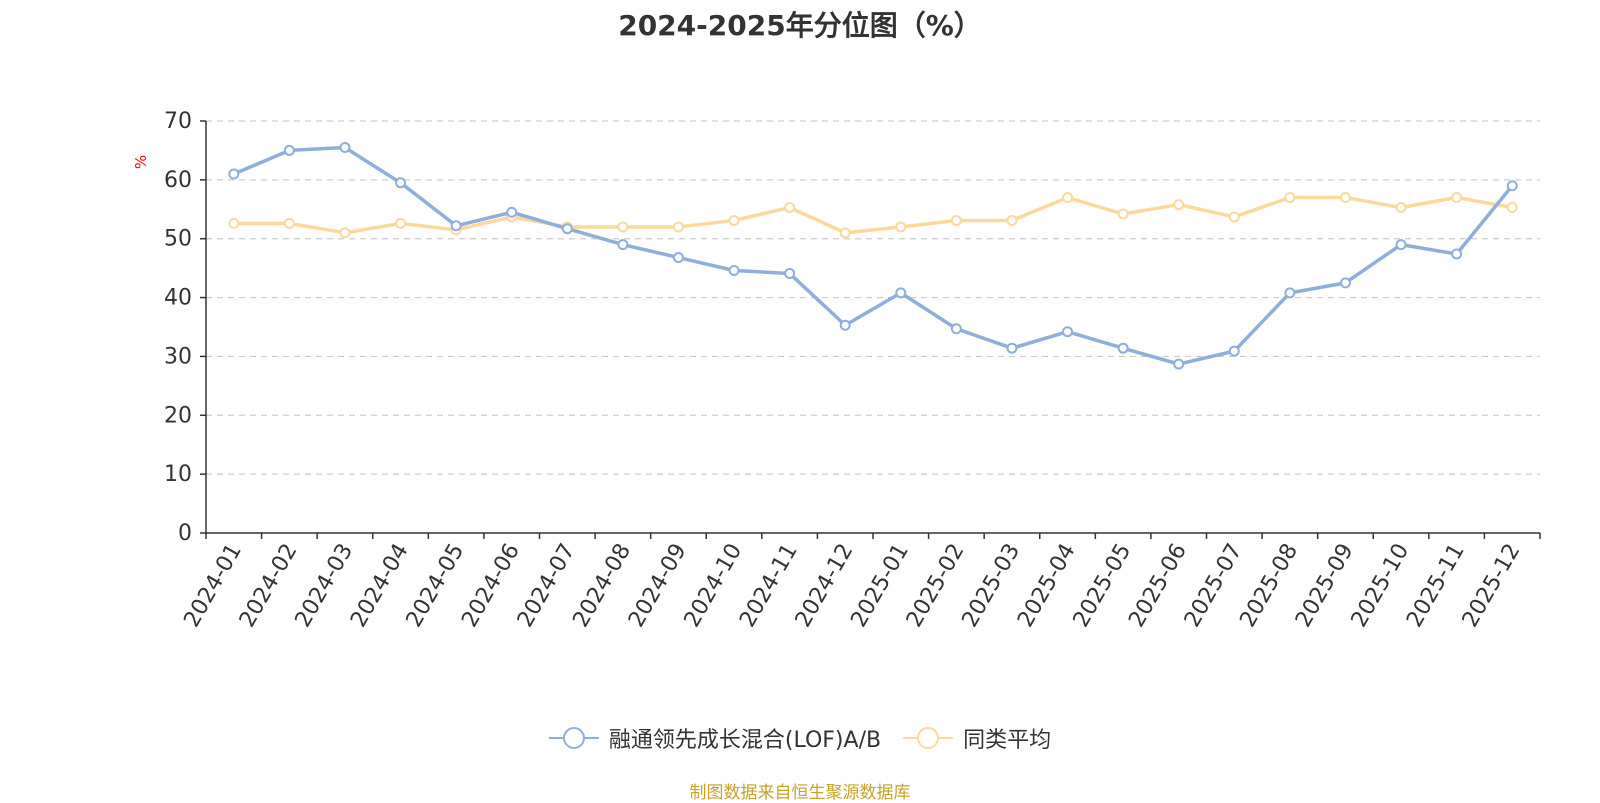 The width and height of the screenshot is (1600, 803). What do you see at coordinates (178, 298) in the screenshot?
I see `y-tick-label: 40` at bounding box center [178, 298].